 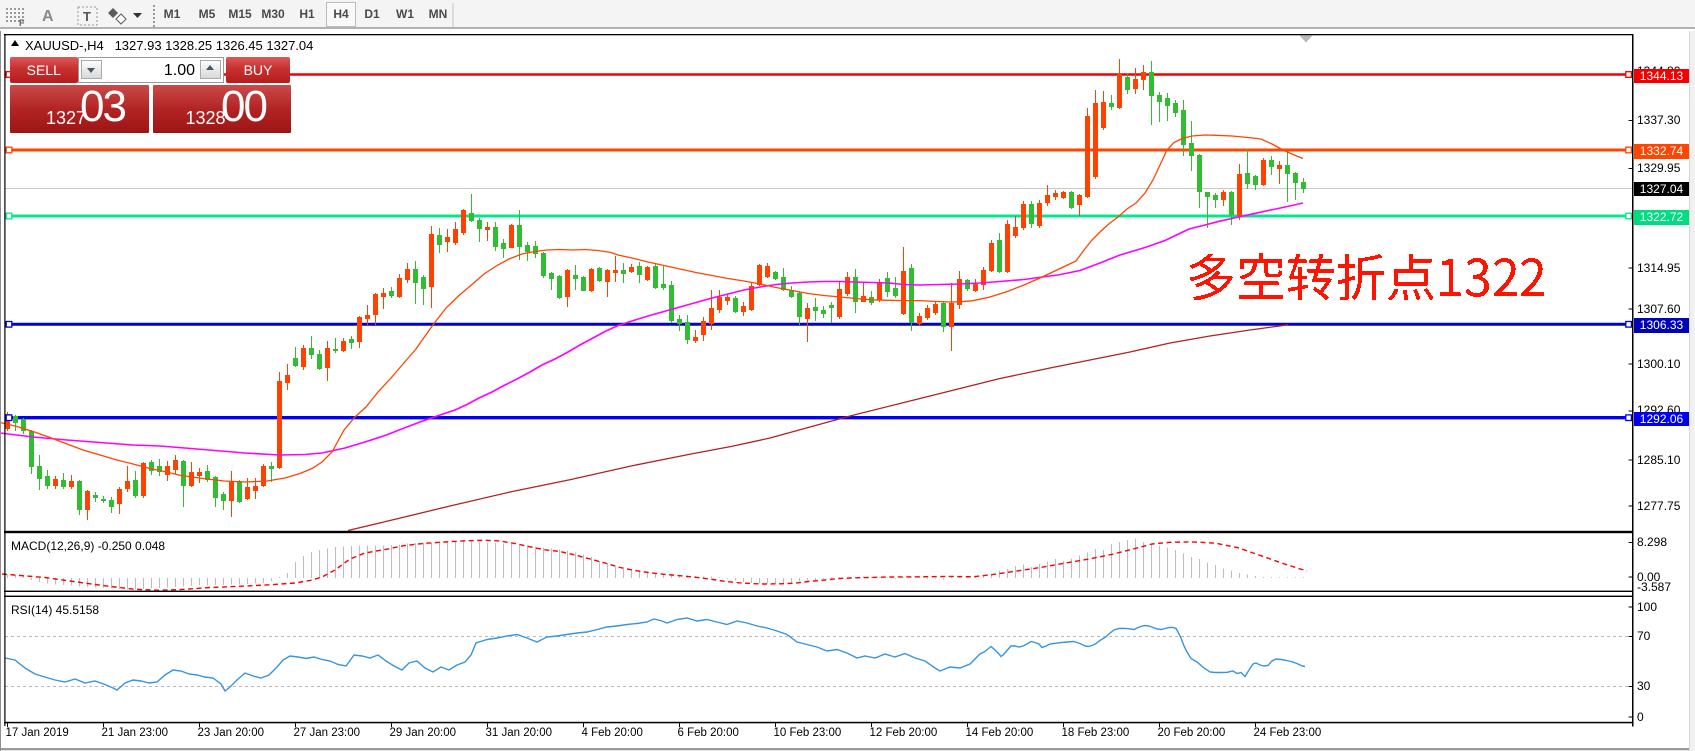 I want to click on svg-text: A, so click(x=48, y=16).